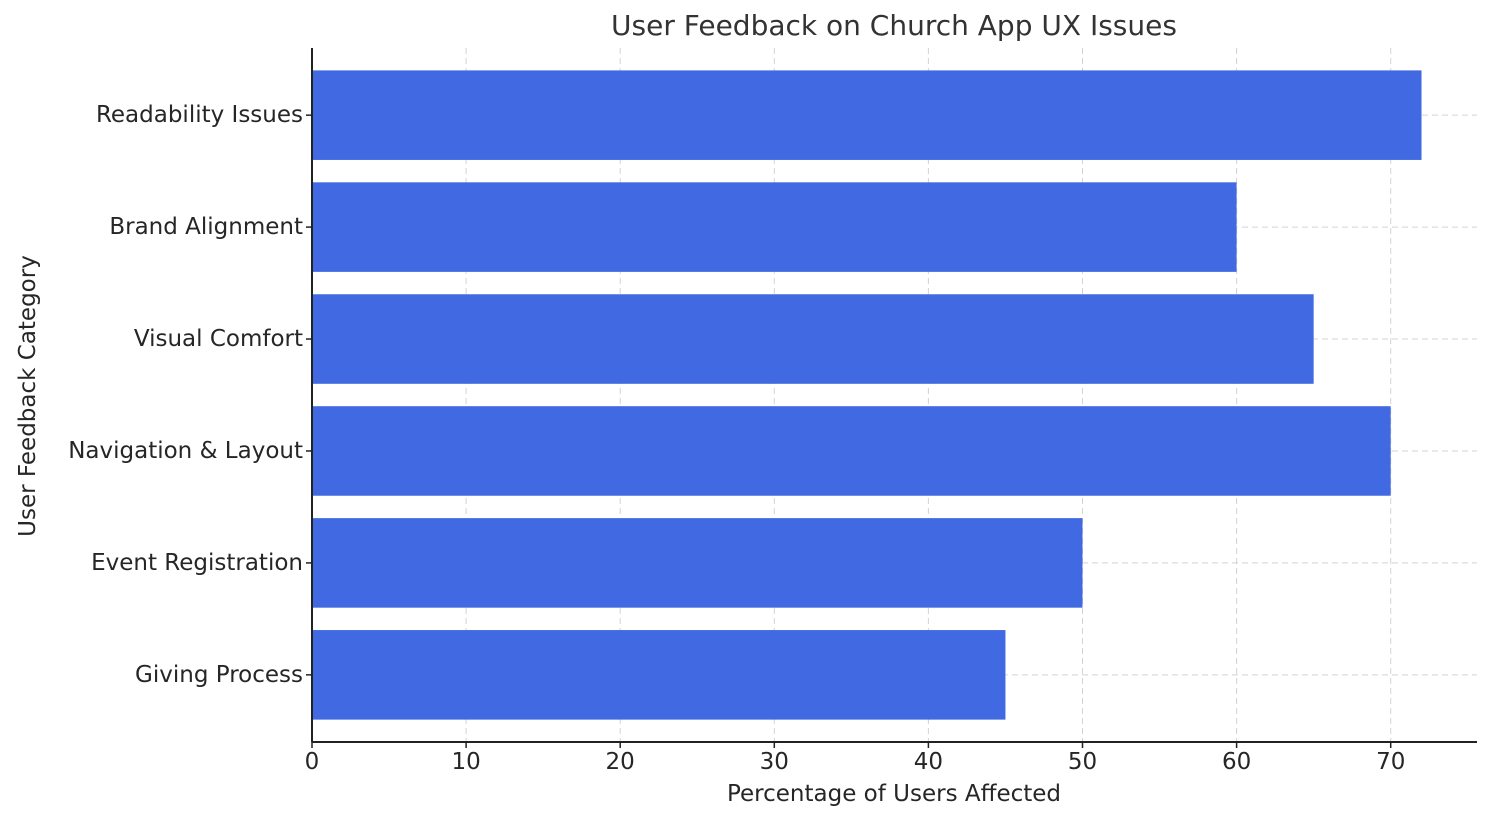  I want to click on y-tick-label: Navigation & Layout, so click(185, 451).